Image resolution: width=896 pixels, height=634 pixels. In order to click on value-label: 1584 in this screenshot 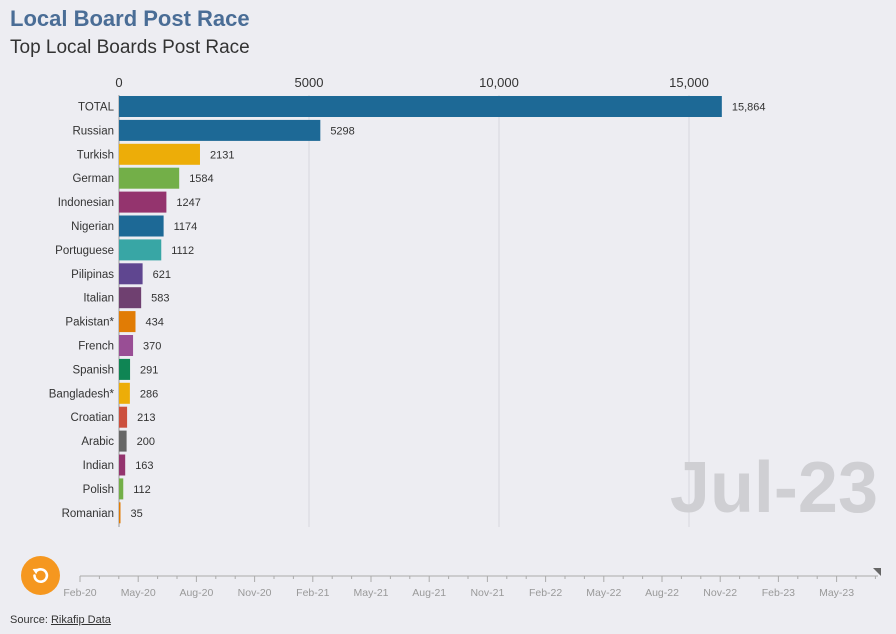, I will do `click(201, 179)`.